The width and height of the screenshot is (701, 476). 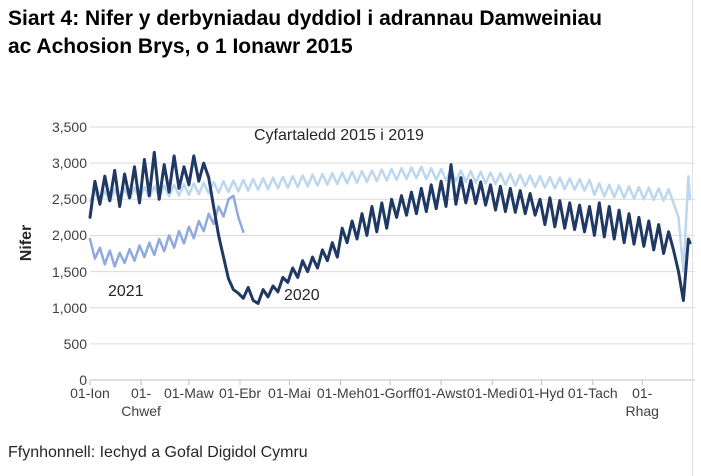 What do you see at coordinates (69, 127) in the screenshot?
I see `y-tick-label: 3,500` at bounding box center [69, 127].